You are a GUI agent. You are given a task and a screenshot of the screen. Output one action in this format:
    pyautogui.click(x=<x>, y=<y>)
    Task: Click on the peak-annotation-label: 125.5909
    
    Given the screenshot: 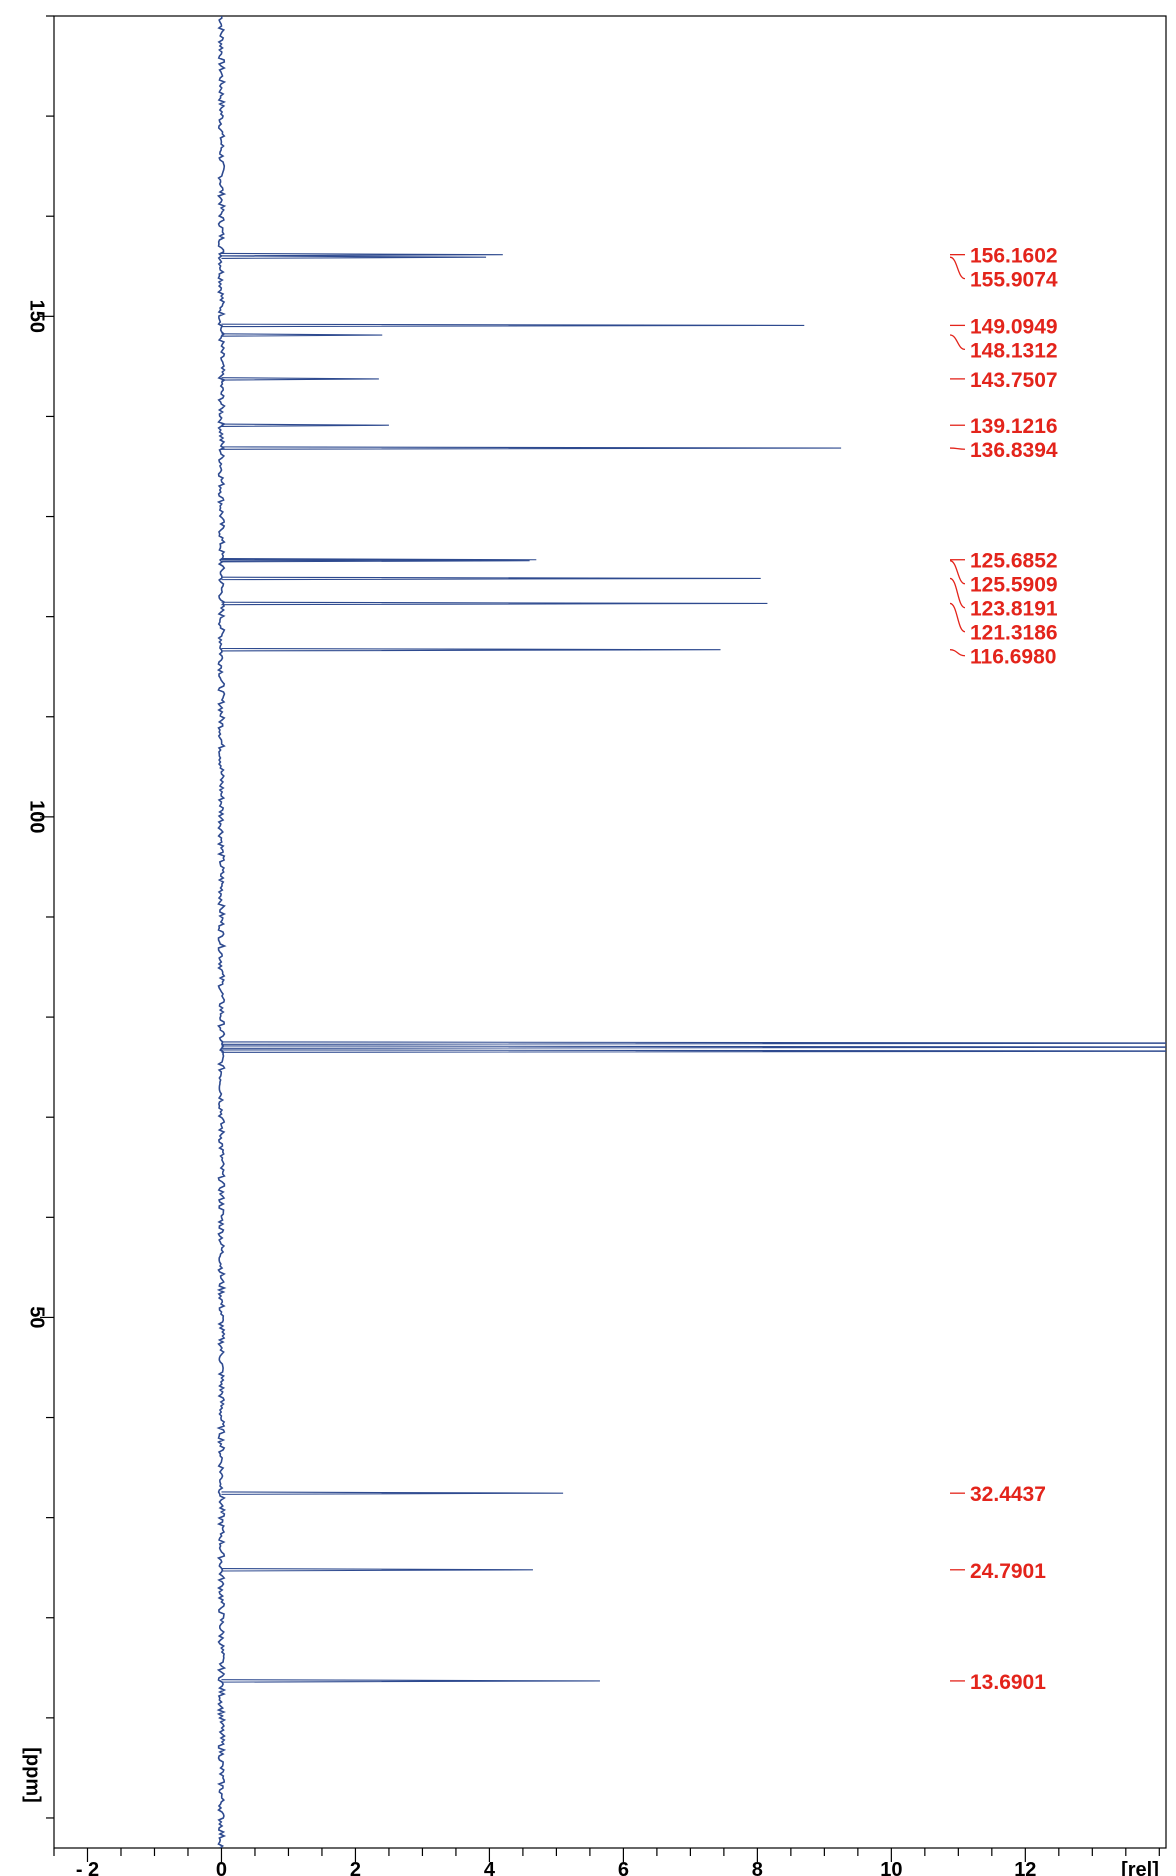 What is the action you would take?
    pyautogui.click(x=1014, y=585)
    